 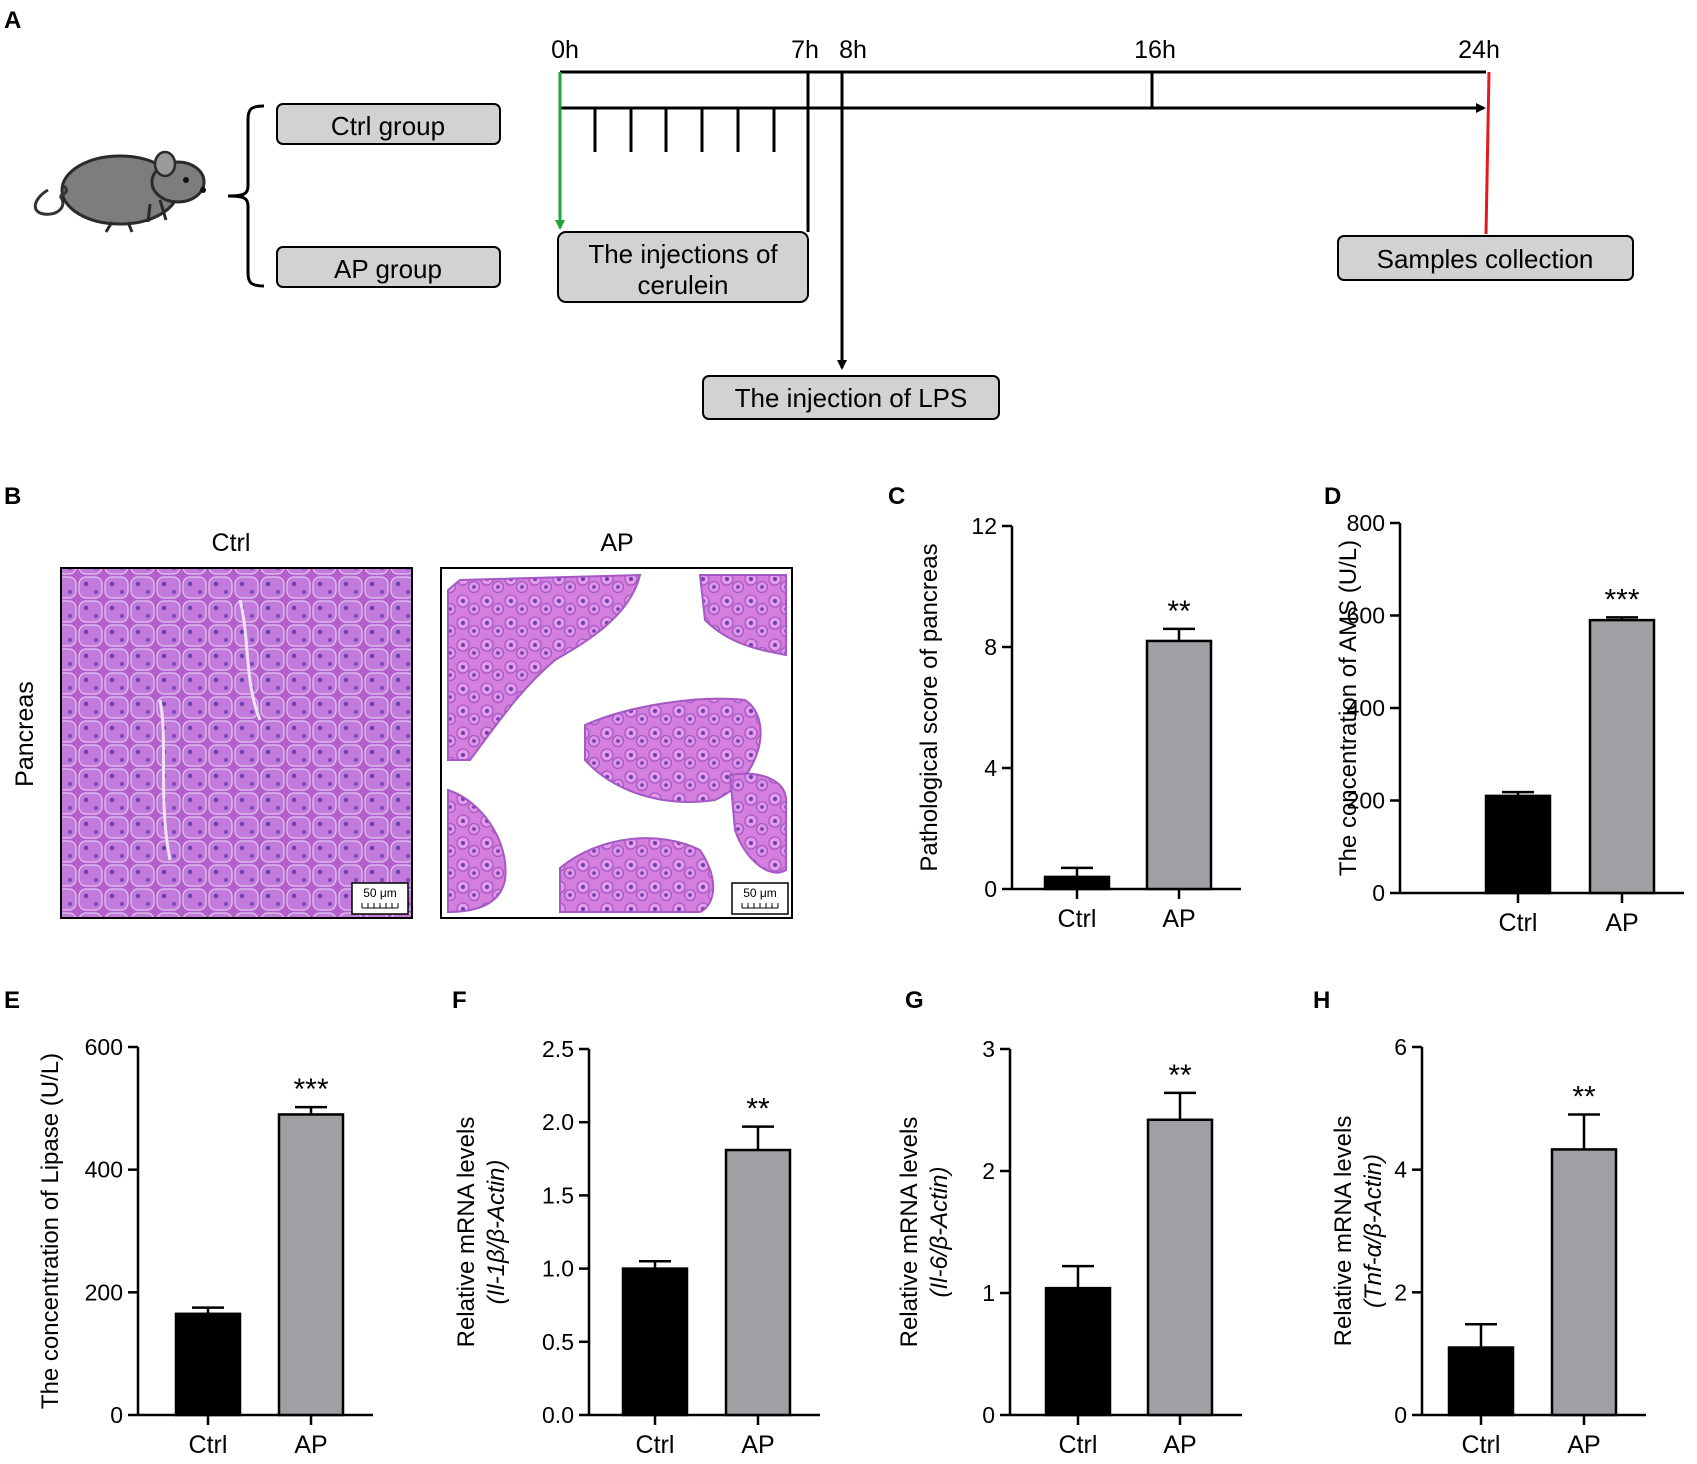 What do you see at coordinates (1481, 1445) in the screenshot?
I see `x-tick-label-h: Ctrl` at bounding box center [1481, 1445].